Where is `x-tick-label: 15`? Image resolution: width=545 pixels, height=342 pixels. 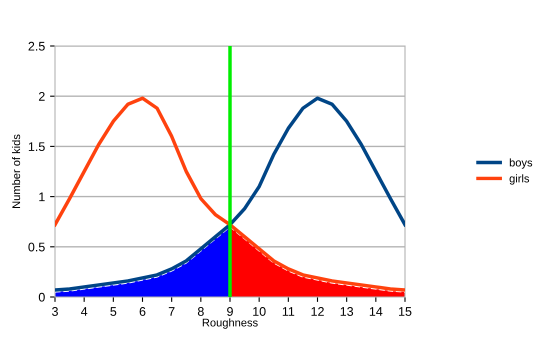 x-tick-label: 15 is located at coordinates (405, 311).